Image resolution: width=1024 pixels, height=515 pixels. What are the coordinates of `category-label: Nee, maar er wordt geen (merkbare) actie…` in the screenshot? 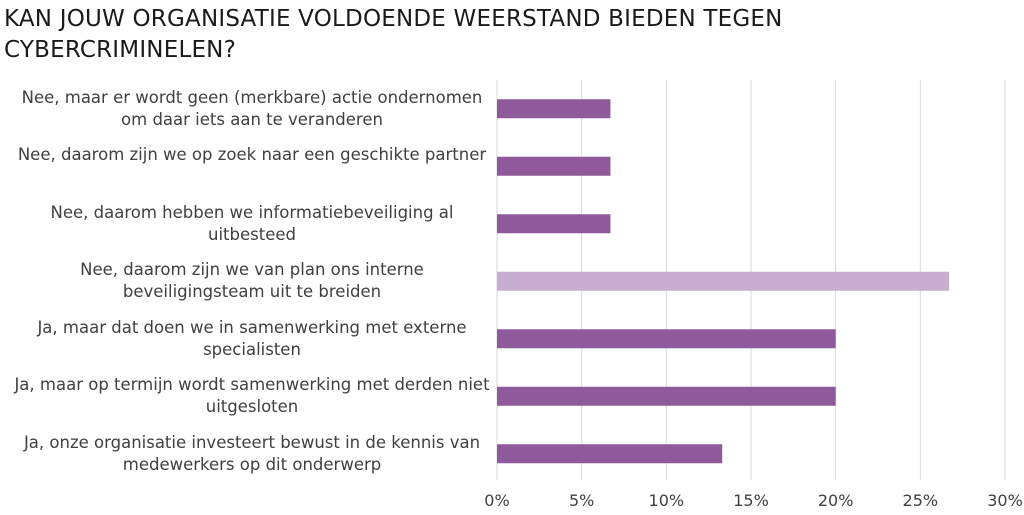 It's located at (252, 108).